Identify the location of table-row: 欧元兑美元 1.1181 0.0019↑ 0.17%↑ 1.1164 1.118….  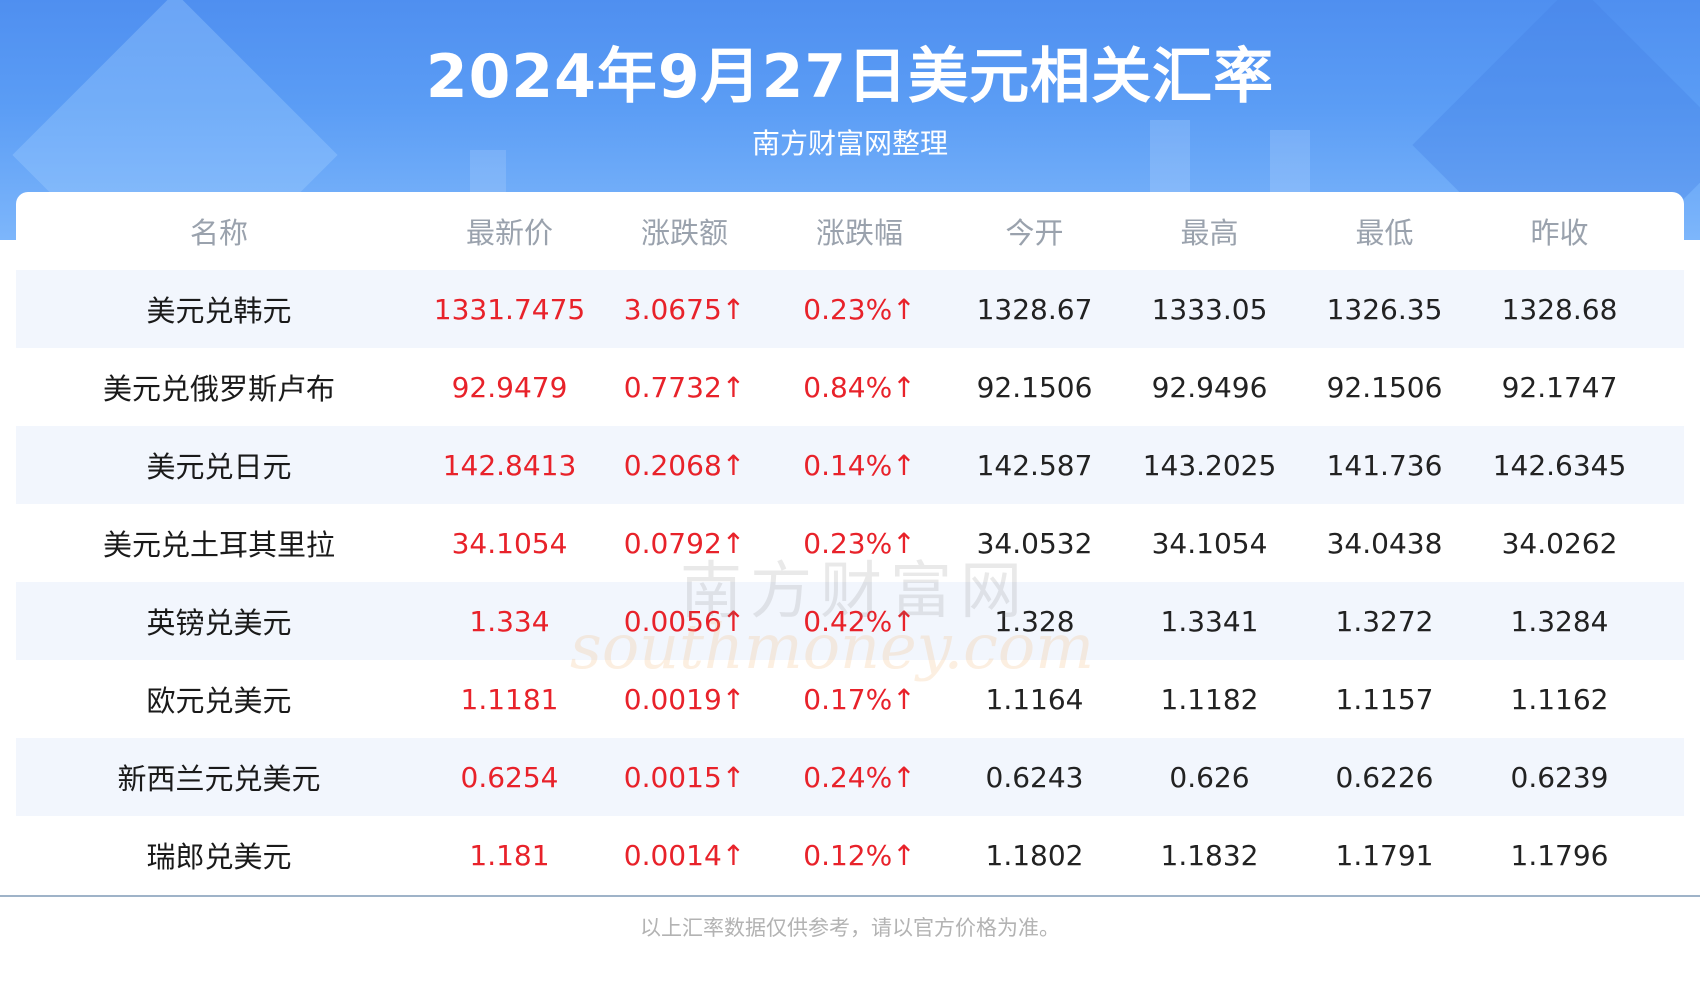
(850, 699).